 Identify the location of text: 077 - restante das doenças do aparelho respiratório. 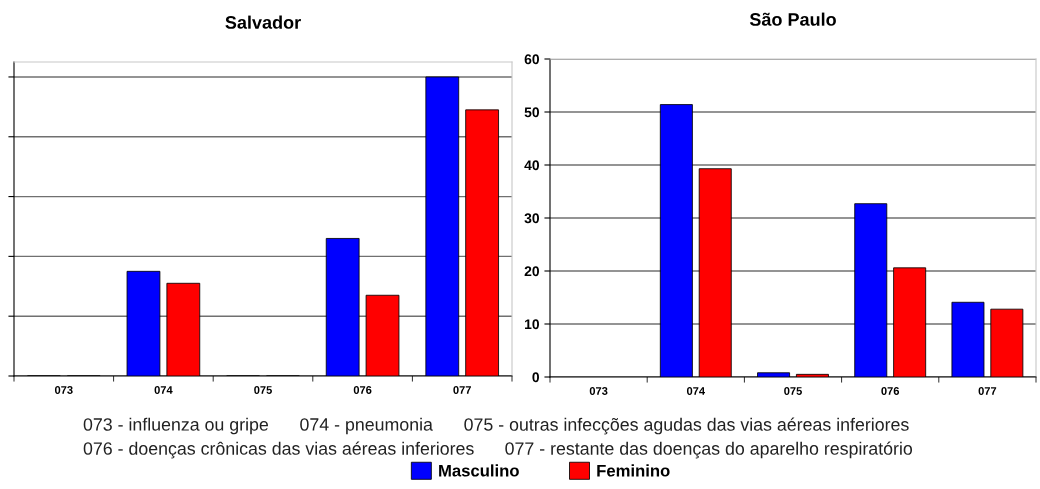
(709, 450).